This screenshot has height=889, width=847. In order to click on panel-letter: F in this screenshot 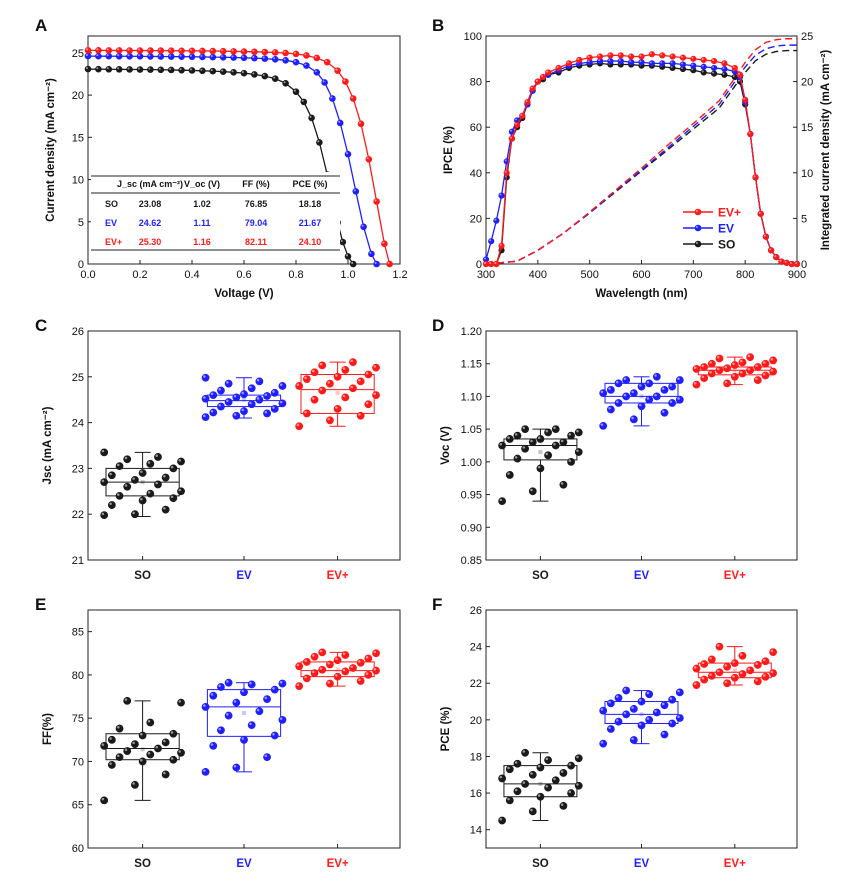, I will do `click(437, 604)`.